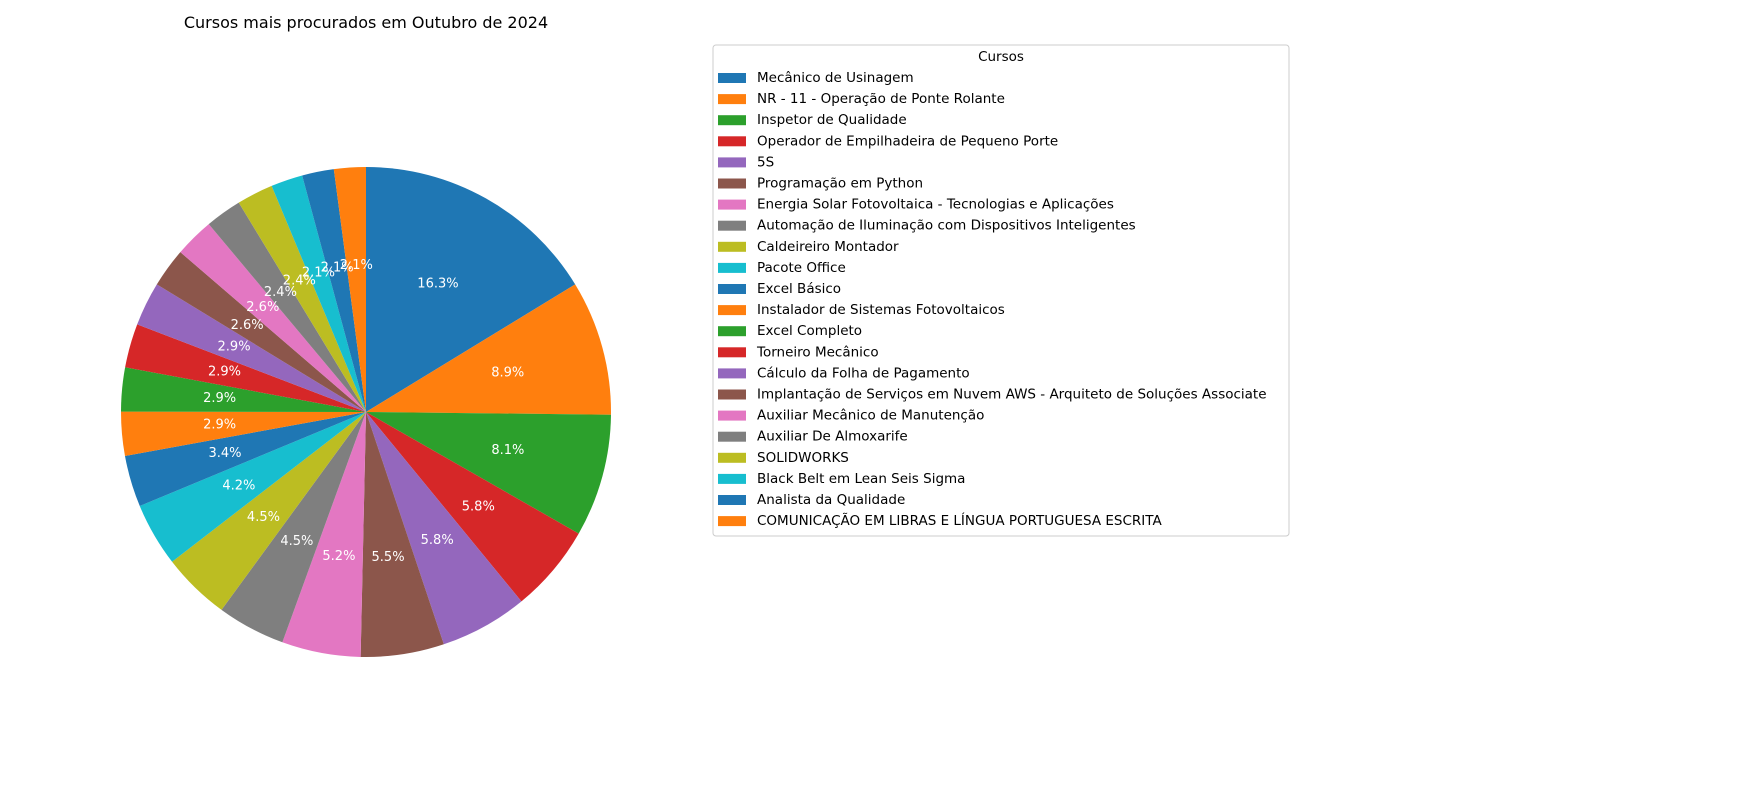 This screenshot has height=800, width=1738. I want to click on legend-label: Torneiro Mecânico, so click(817, 352).